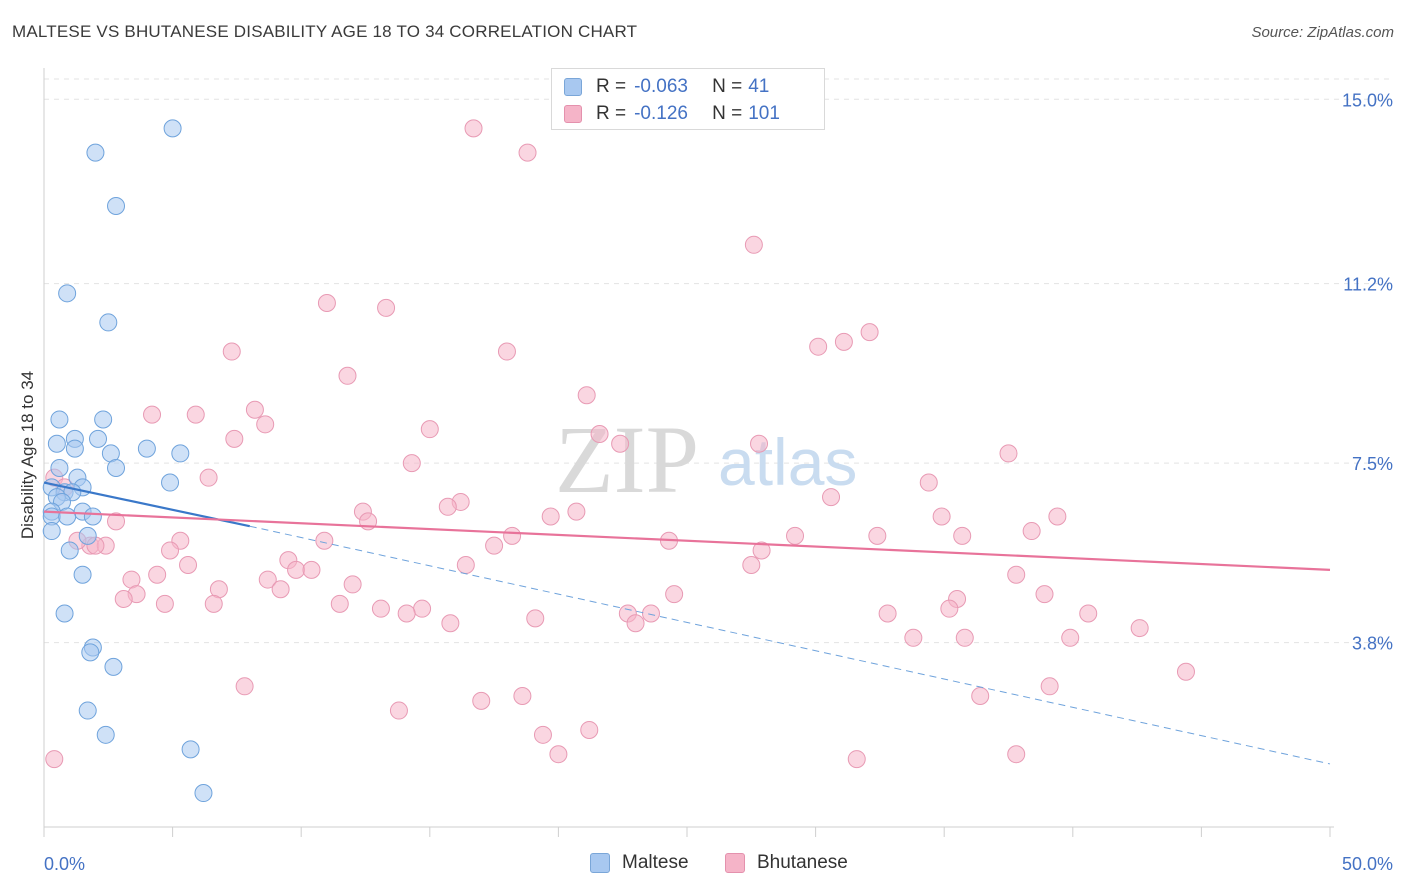 The width and height of the screenshot is (1406, 892). I want to click on stats-r-label: R =, so click(611, 113).